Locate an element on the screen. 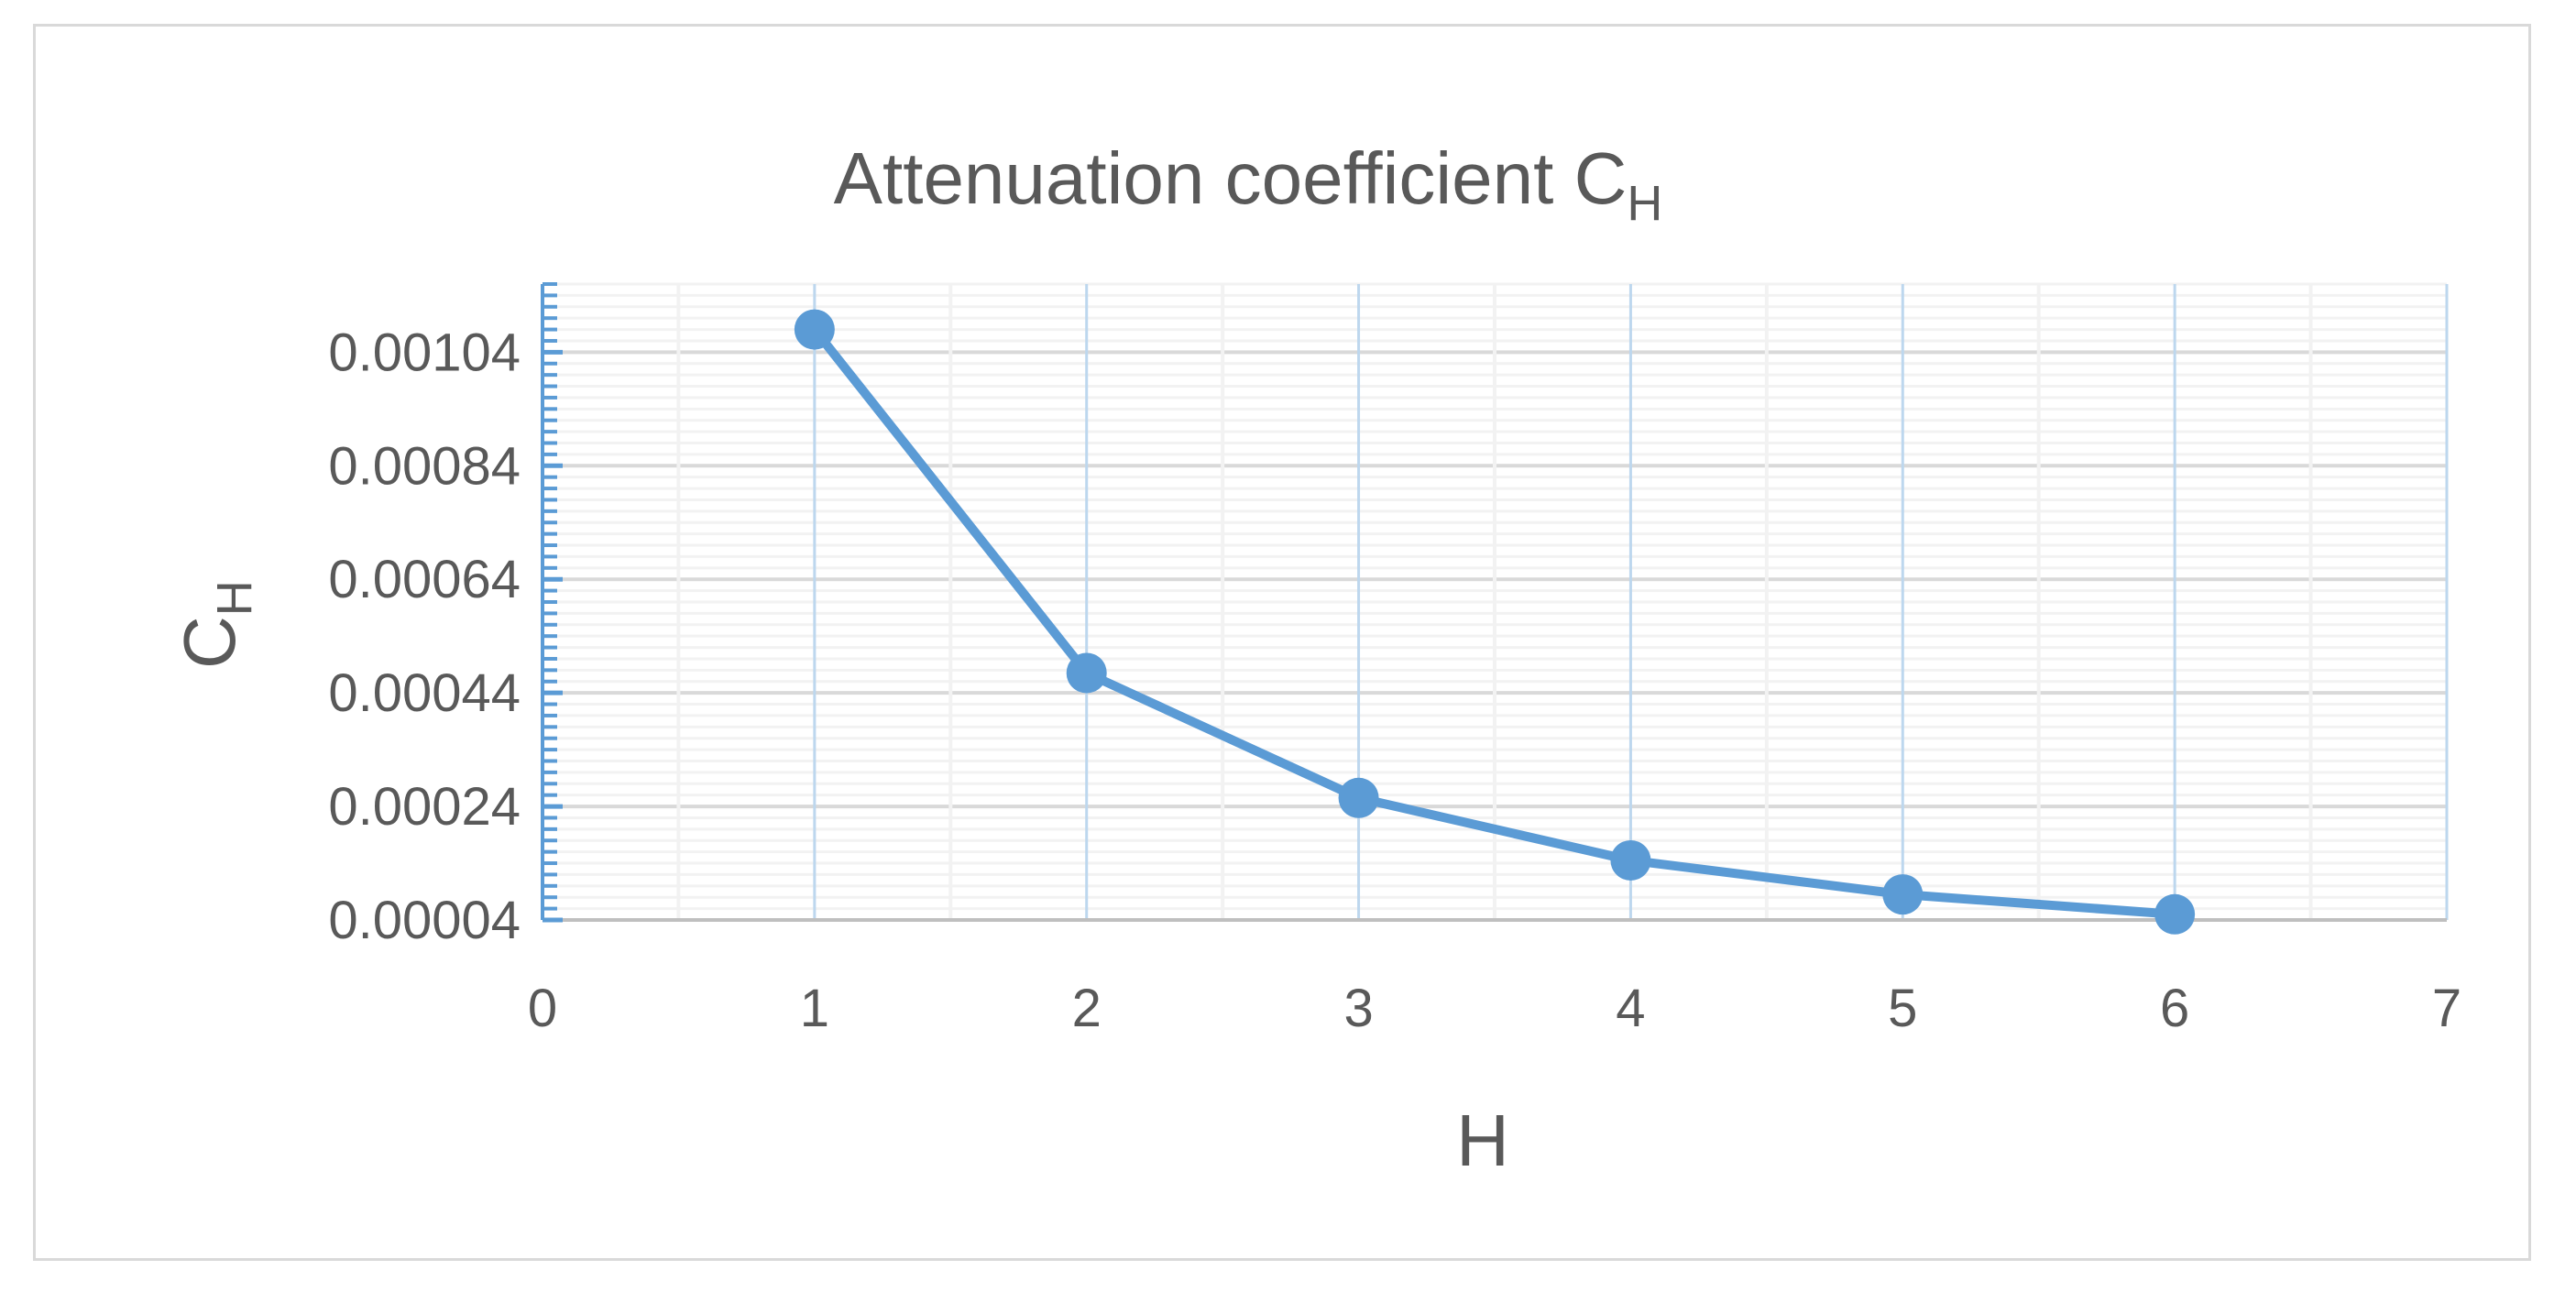  x-tick-label: 6 is located at coordinates (2174, 1008).